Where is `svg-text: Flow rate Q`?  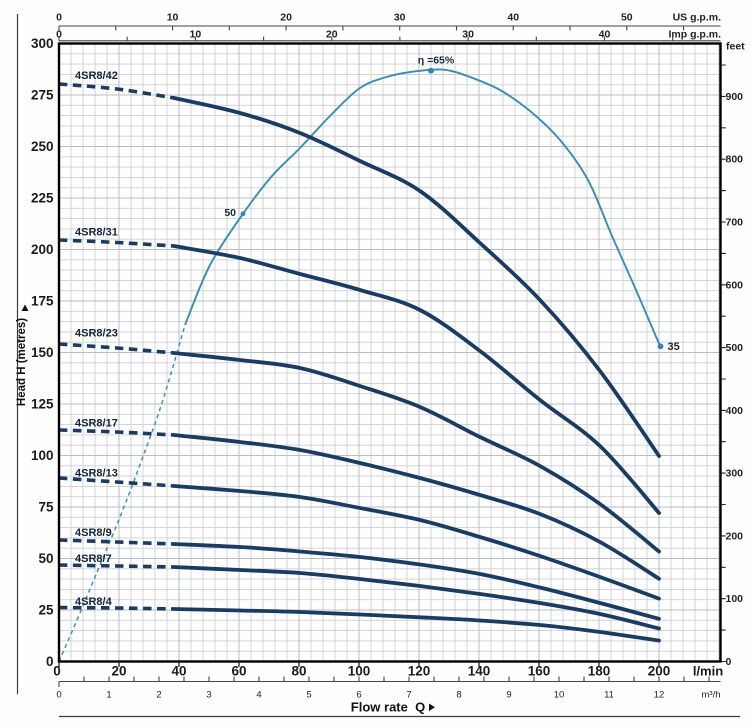
svg-text: Flow rate Q is located at coordinates (388, 707).